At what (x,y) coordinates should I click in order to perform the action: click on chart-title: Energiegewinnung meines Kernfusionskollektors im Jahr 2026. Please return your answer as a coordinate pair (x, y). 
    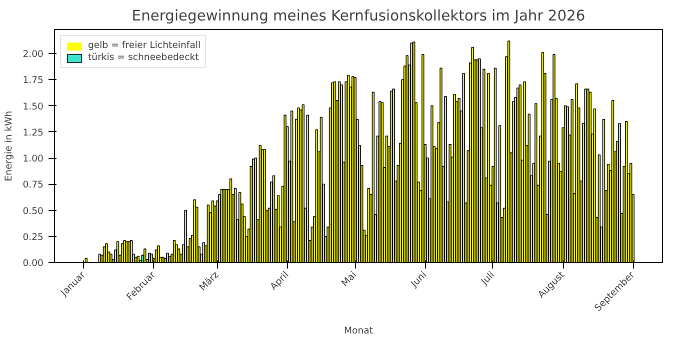
    Looking at the image, I should click on (359, 16).